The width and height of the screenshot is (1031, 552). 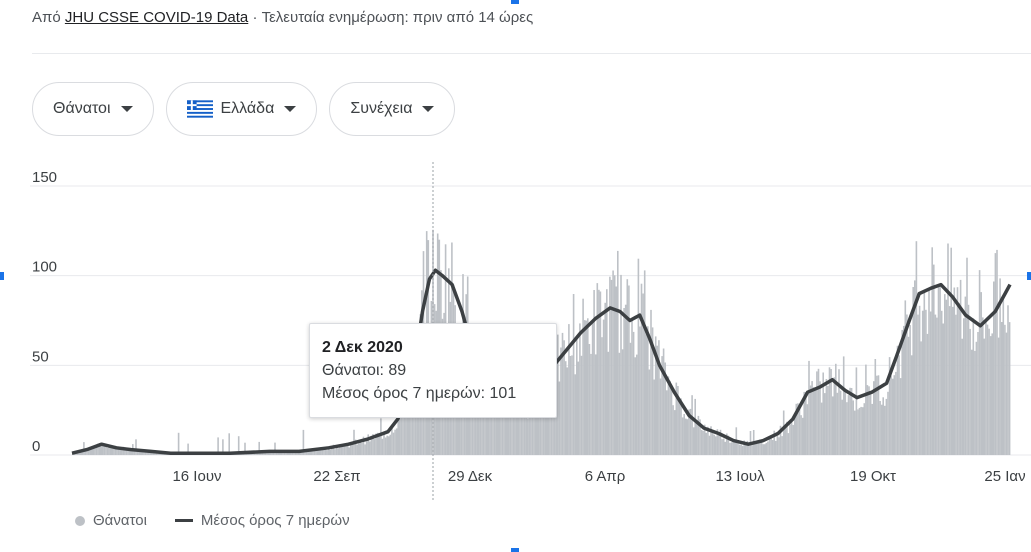 What do you see at coordinates (126, 109) in the screenshot?
I see `caret-down-icon` at bounding box center [126, 109].